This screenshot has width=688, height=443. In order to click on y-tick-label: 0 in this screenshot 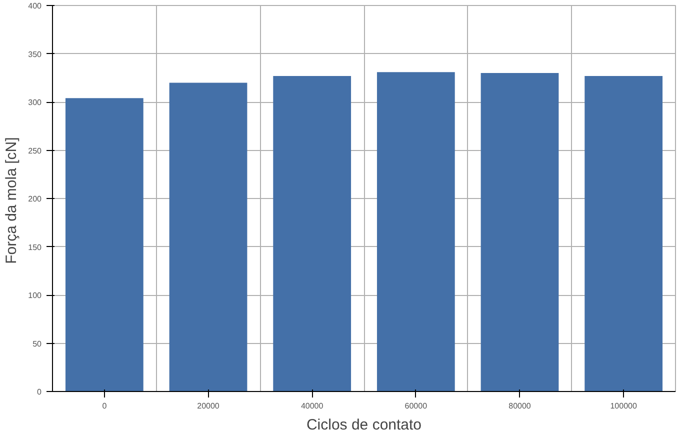, I will do `click(39, 392)`.